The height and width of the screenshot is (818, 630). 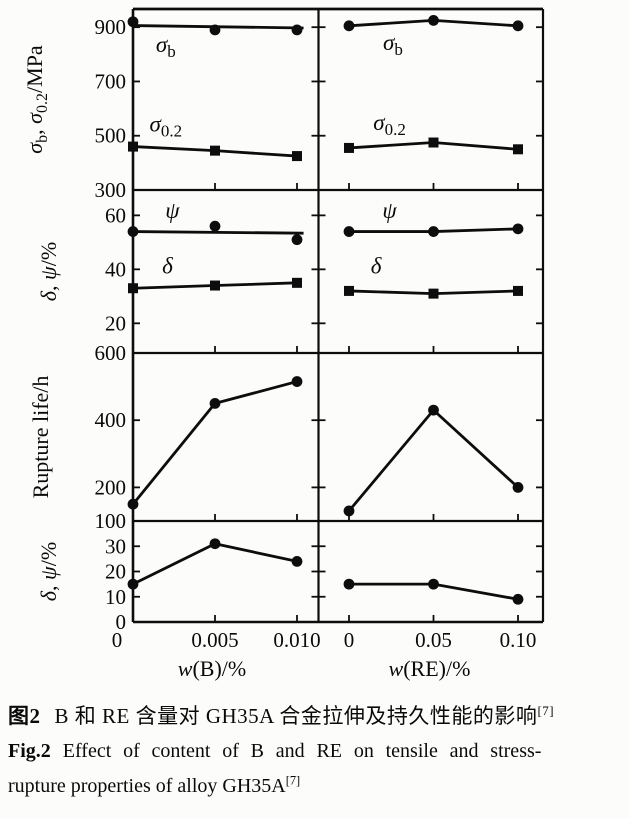 What do you see at coordinates (214, 640) in the screenshot?
I see `x-tick-label: 0.005` at bounding box center [214, 640].